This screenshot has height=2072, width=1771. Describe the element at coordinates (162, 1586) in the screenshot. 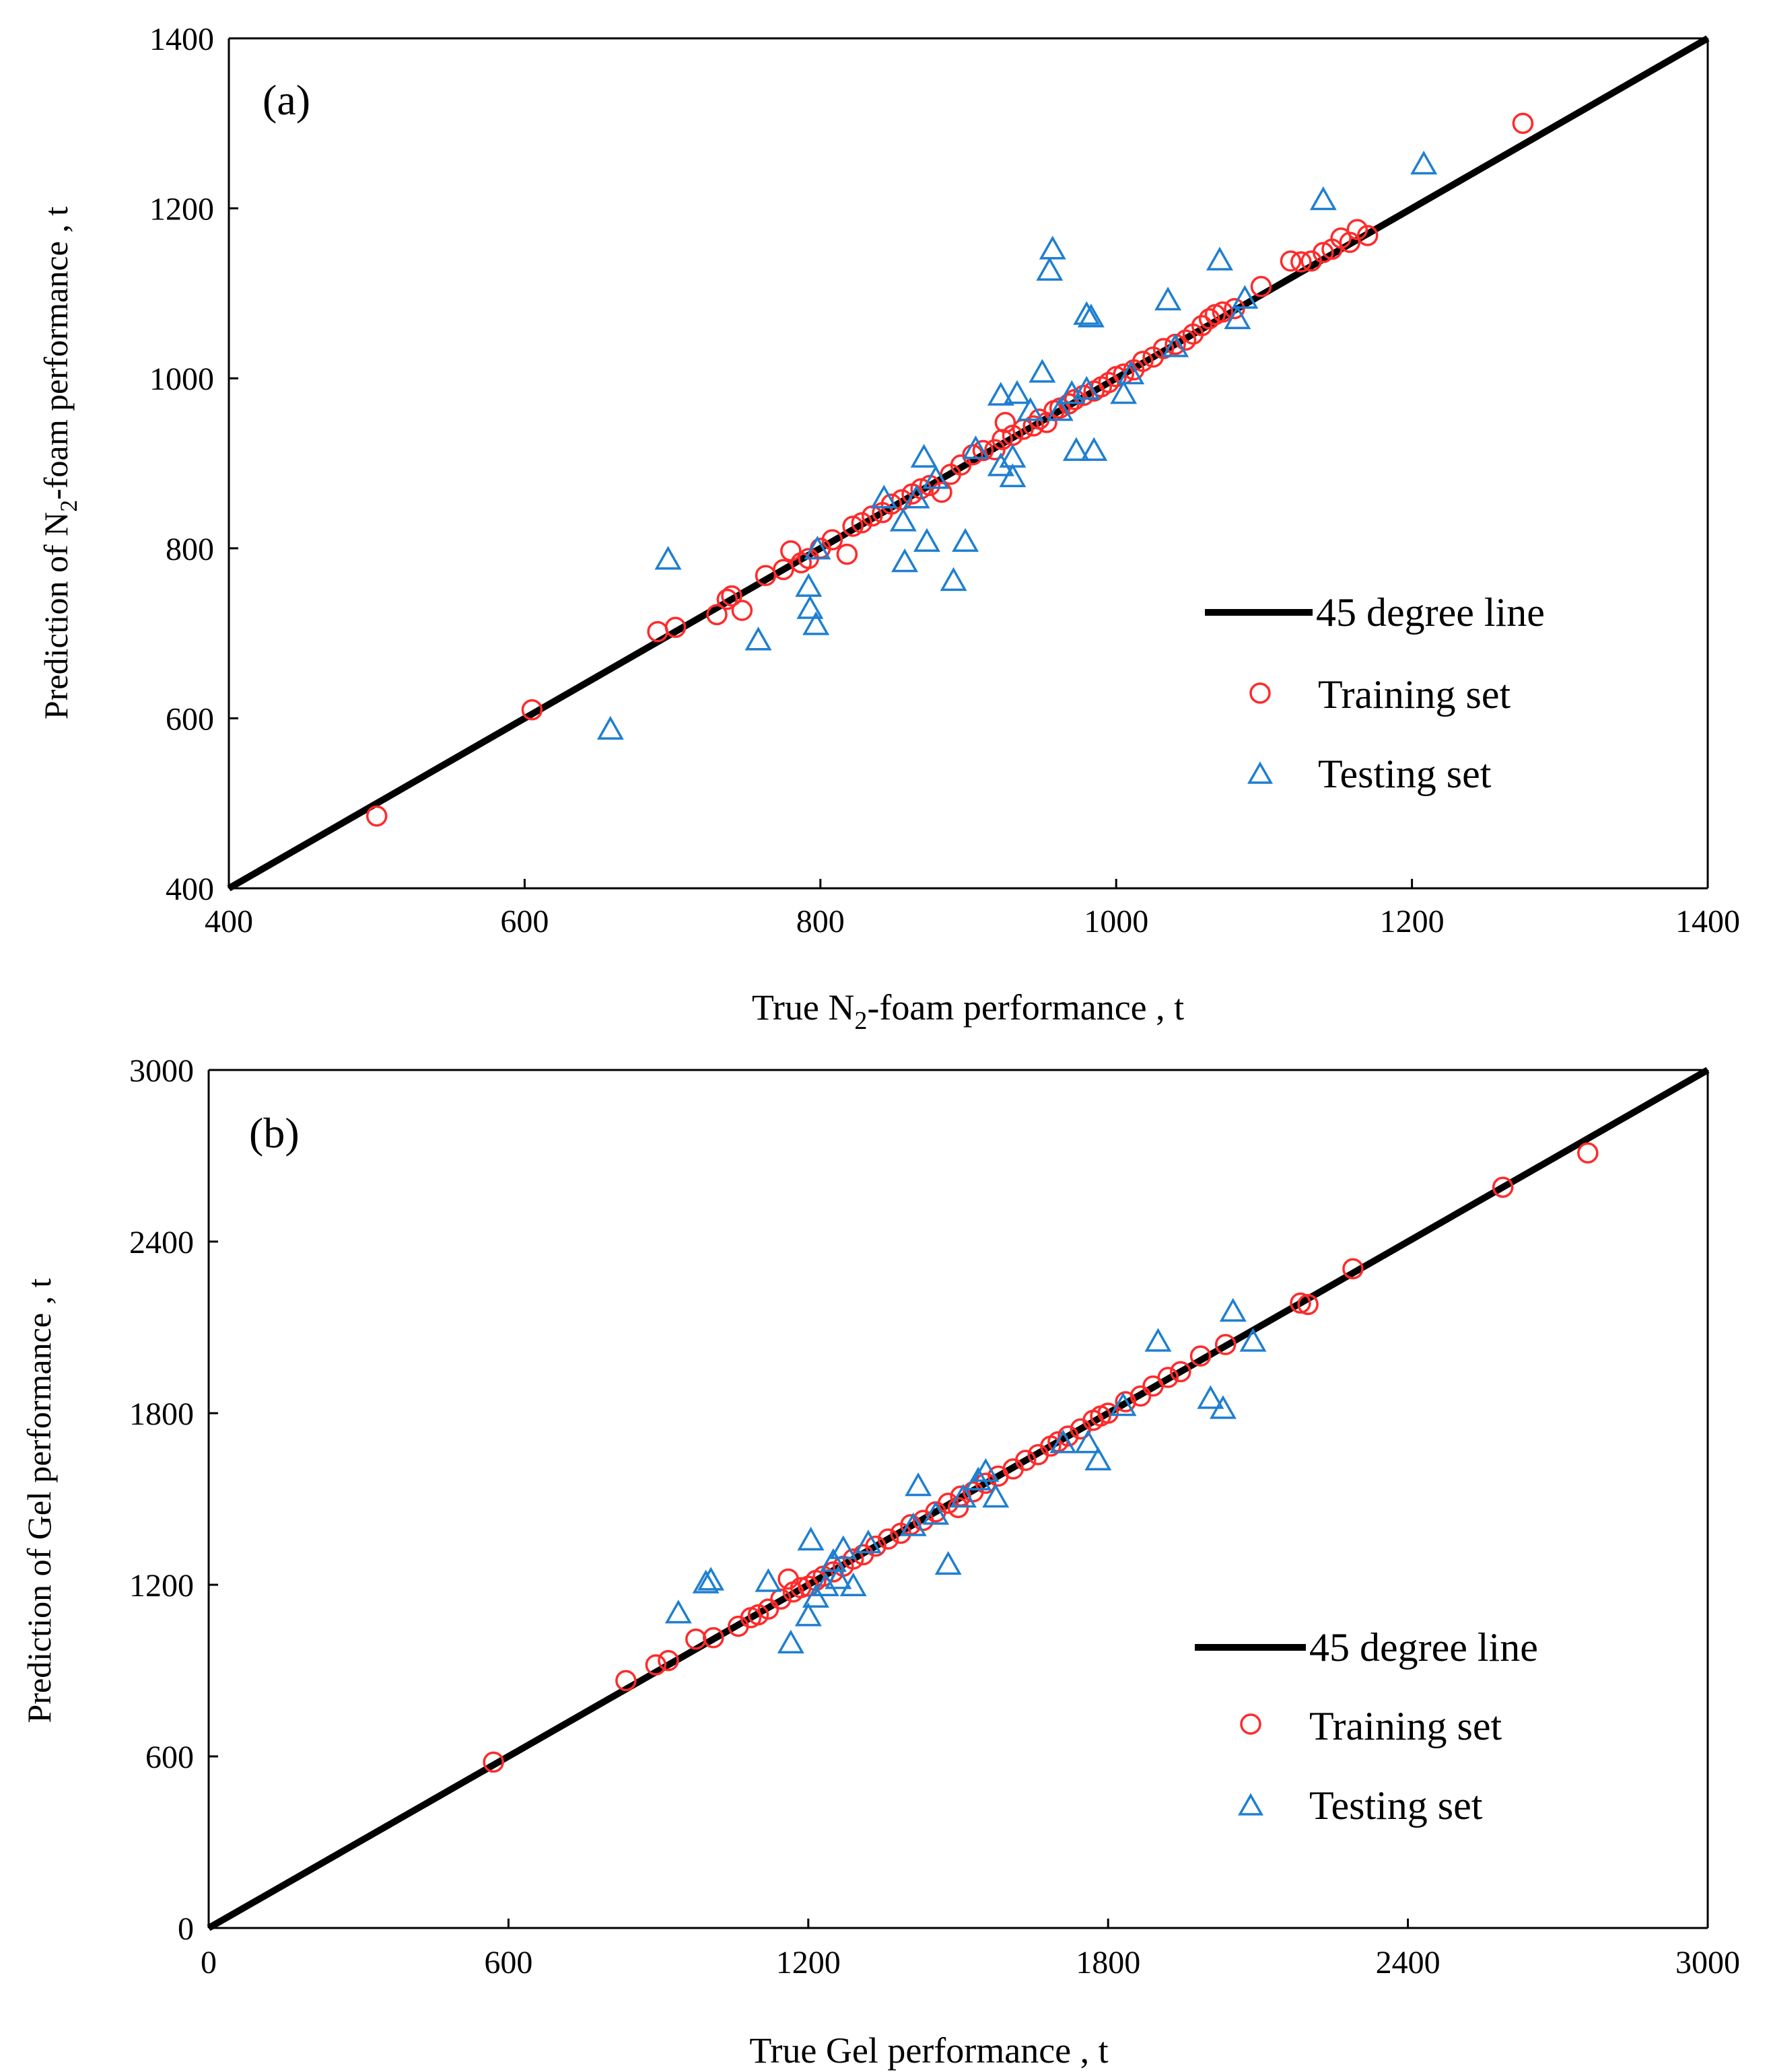

I see `y-tick-label: 1200` at that location.